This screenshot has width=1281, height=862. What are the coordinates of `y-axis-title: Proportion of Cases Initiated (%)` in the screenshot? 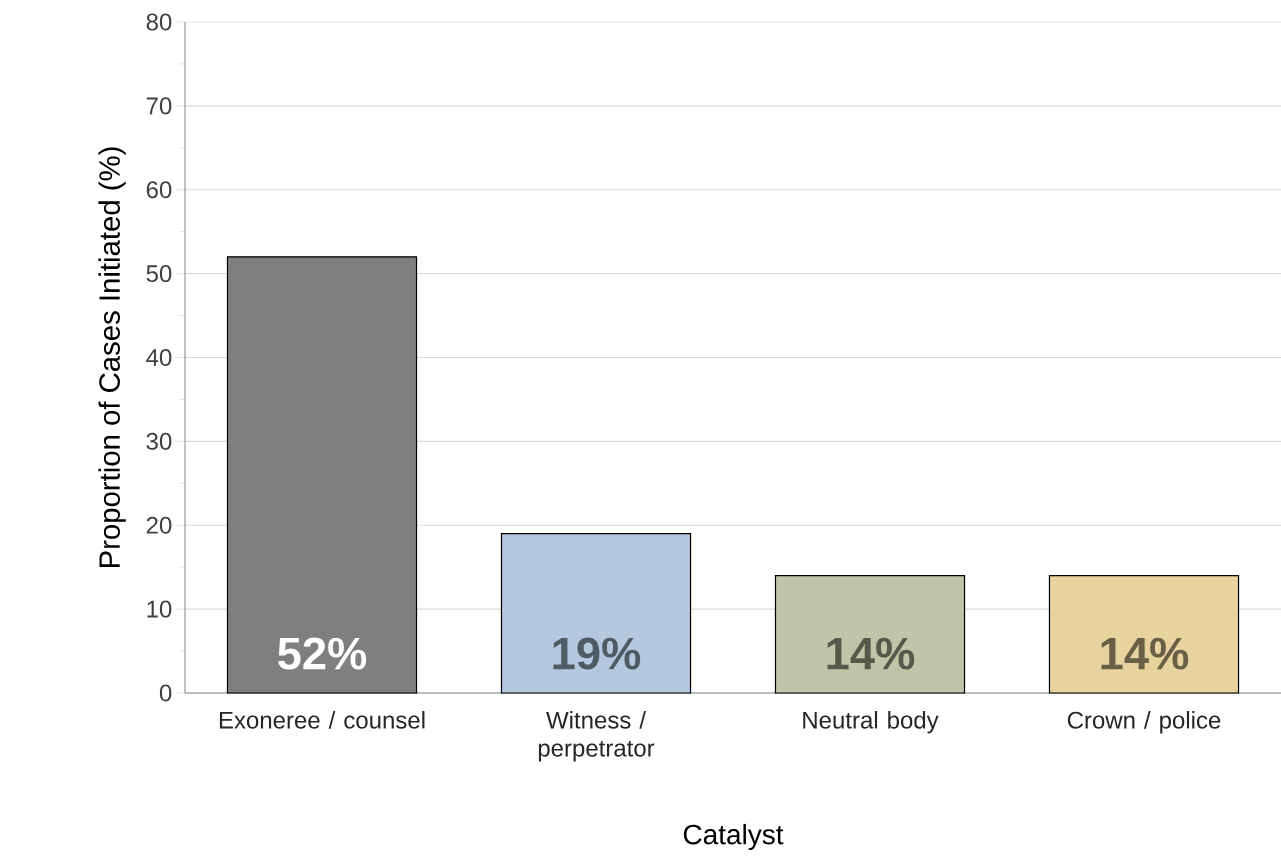 It's located at (112, 357).